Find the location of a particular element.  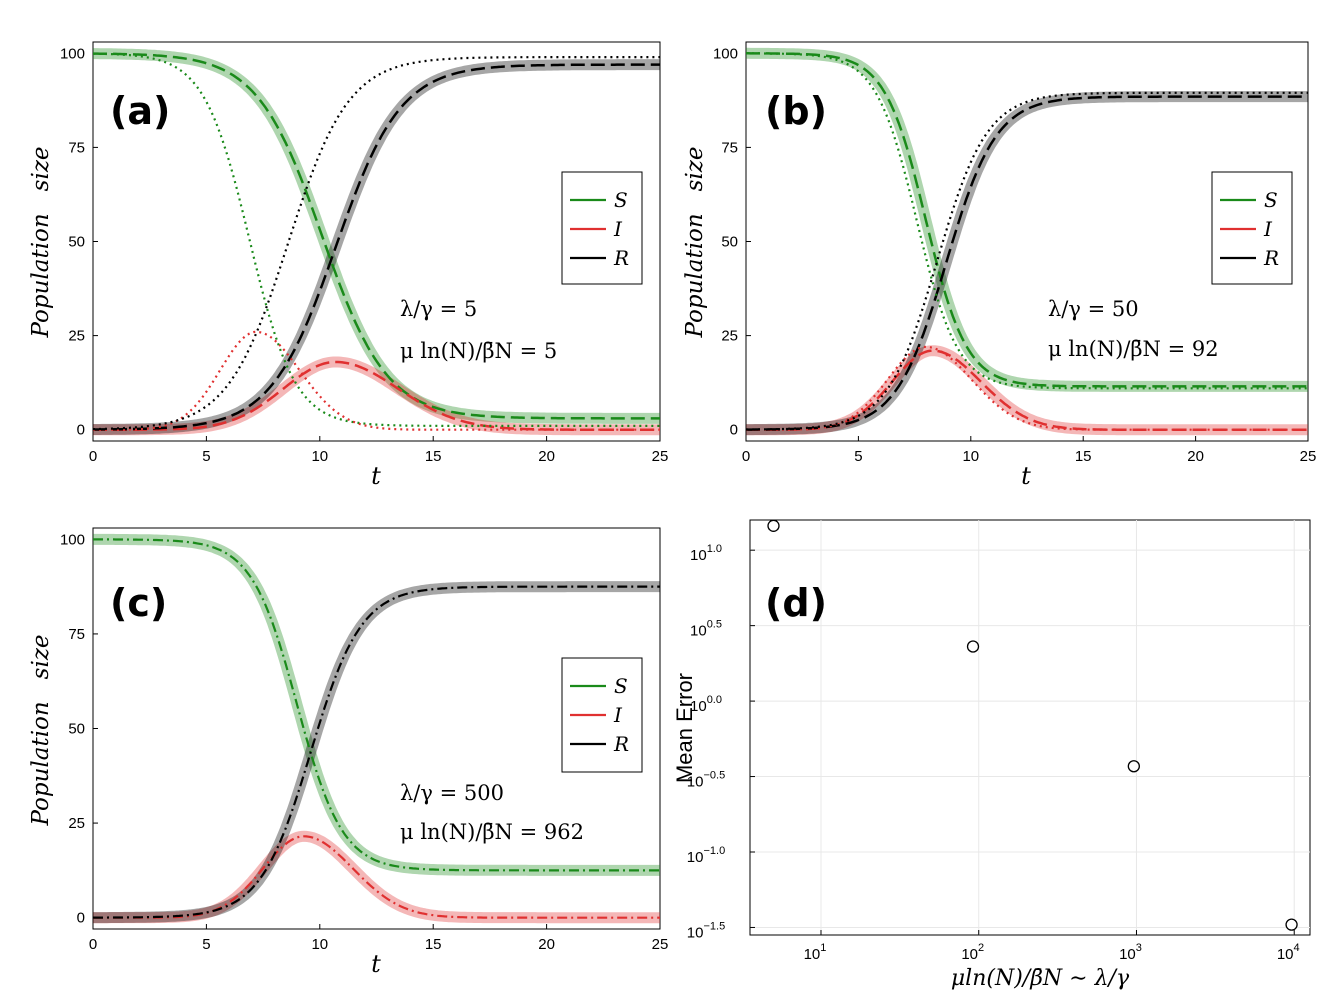

x-tick-exponent: 2 is located at coordinates (981, 948).